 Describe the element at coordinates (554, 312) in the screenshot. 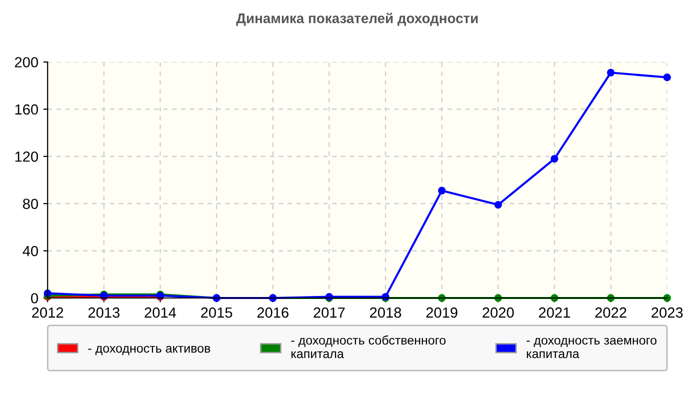

I see `x-tick-label: 2021` at that location.